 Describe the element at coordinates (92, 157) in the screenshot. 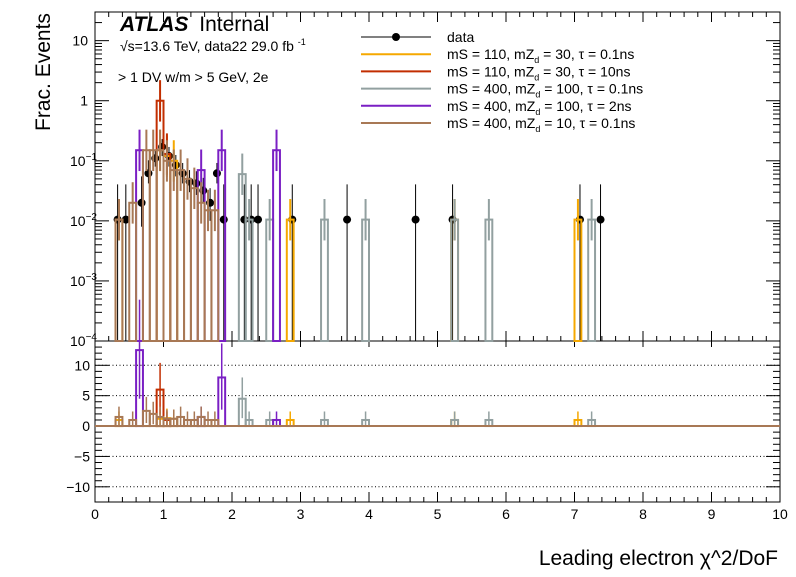

I see `y-tick-exponent: −1` at that location.